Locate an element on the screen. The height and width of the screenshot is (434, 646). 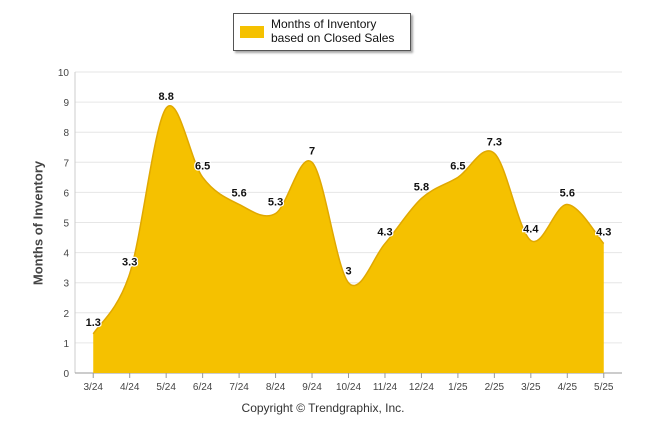
x-tick-label: 1/25 is located at coordinates (458, 387).